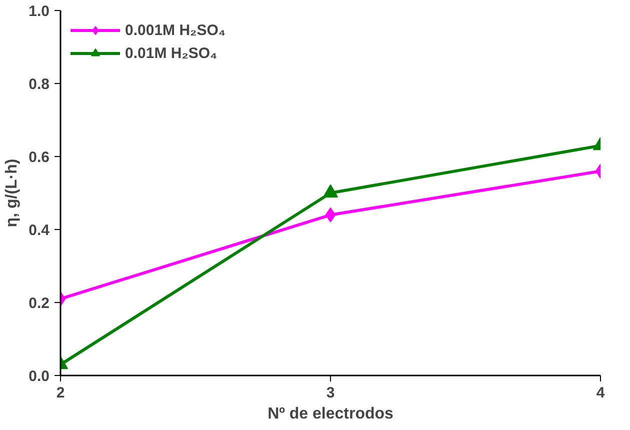 This screenshot has height=430, width=630. Describe the element at coordinates (60, 393) in the screenshot. I see `x-tick-label: 2` at that location.